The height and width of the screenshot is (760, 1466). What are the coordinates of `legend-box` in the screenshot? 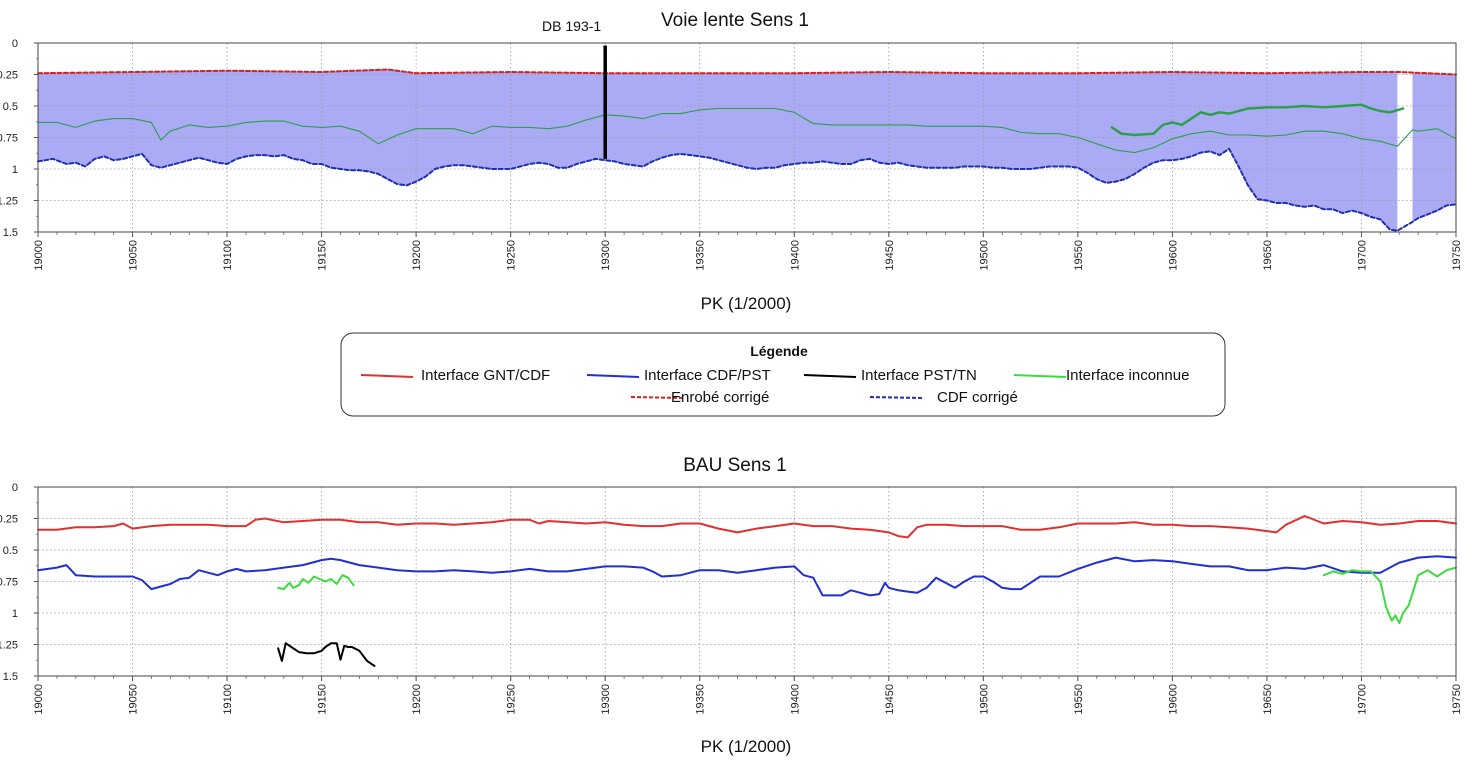 It's located at (783, 374).